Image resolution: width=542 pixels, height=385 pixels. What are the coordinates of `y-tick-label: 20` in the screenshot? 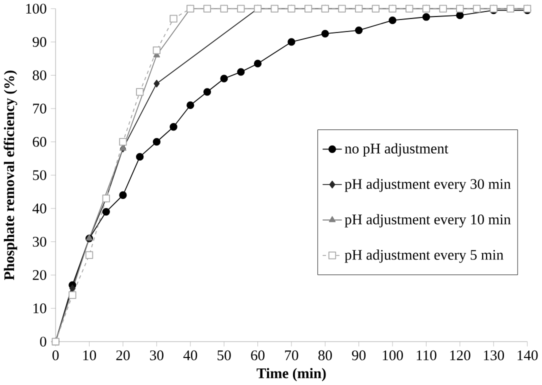 It's located at (39, 275).